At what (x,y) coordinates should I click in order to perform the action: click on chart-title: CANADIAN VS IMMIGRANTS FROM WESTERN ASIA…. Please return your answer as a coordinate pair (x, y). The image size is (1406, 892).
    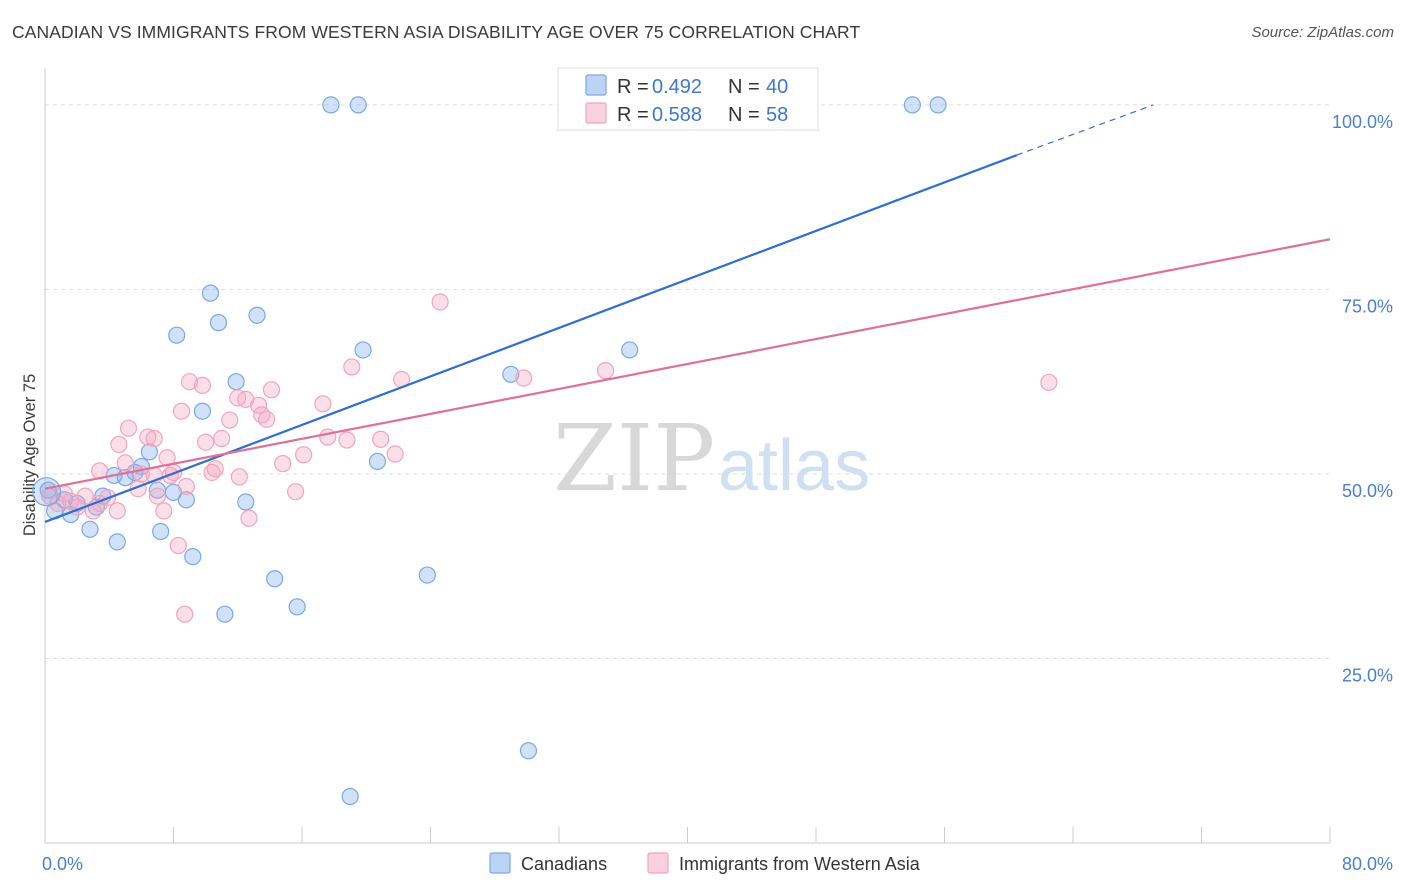
    Looking at the image, I should click on (436, 32).